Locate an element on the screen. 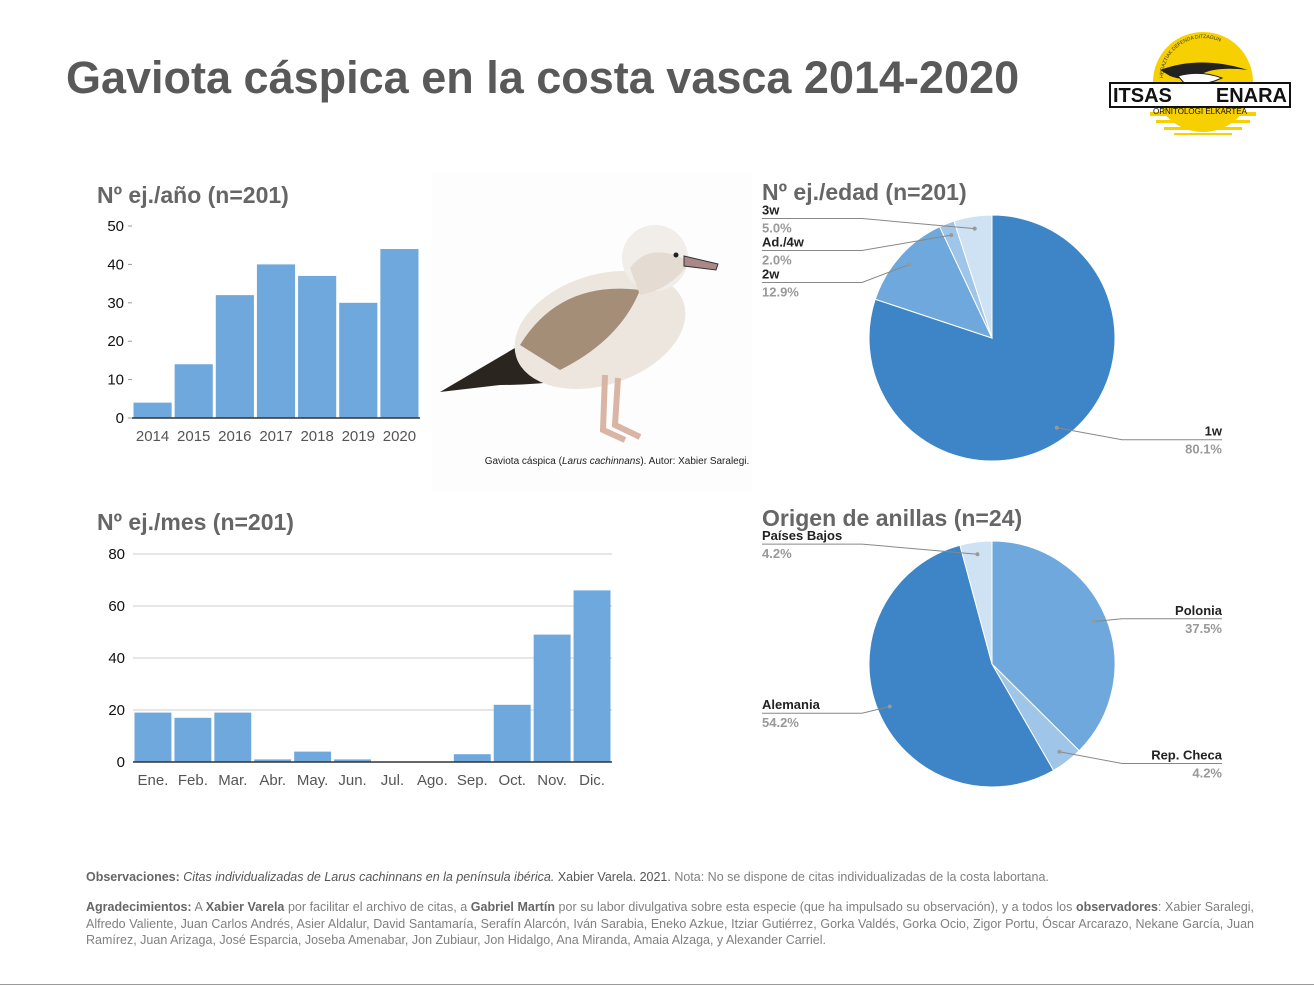 Image resolution: width=1314 pixels, height=986 pixels. slice-label: 3w is located at coordinates (771, 210).